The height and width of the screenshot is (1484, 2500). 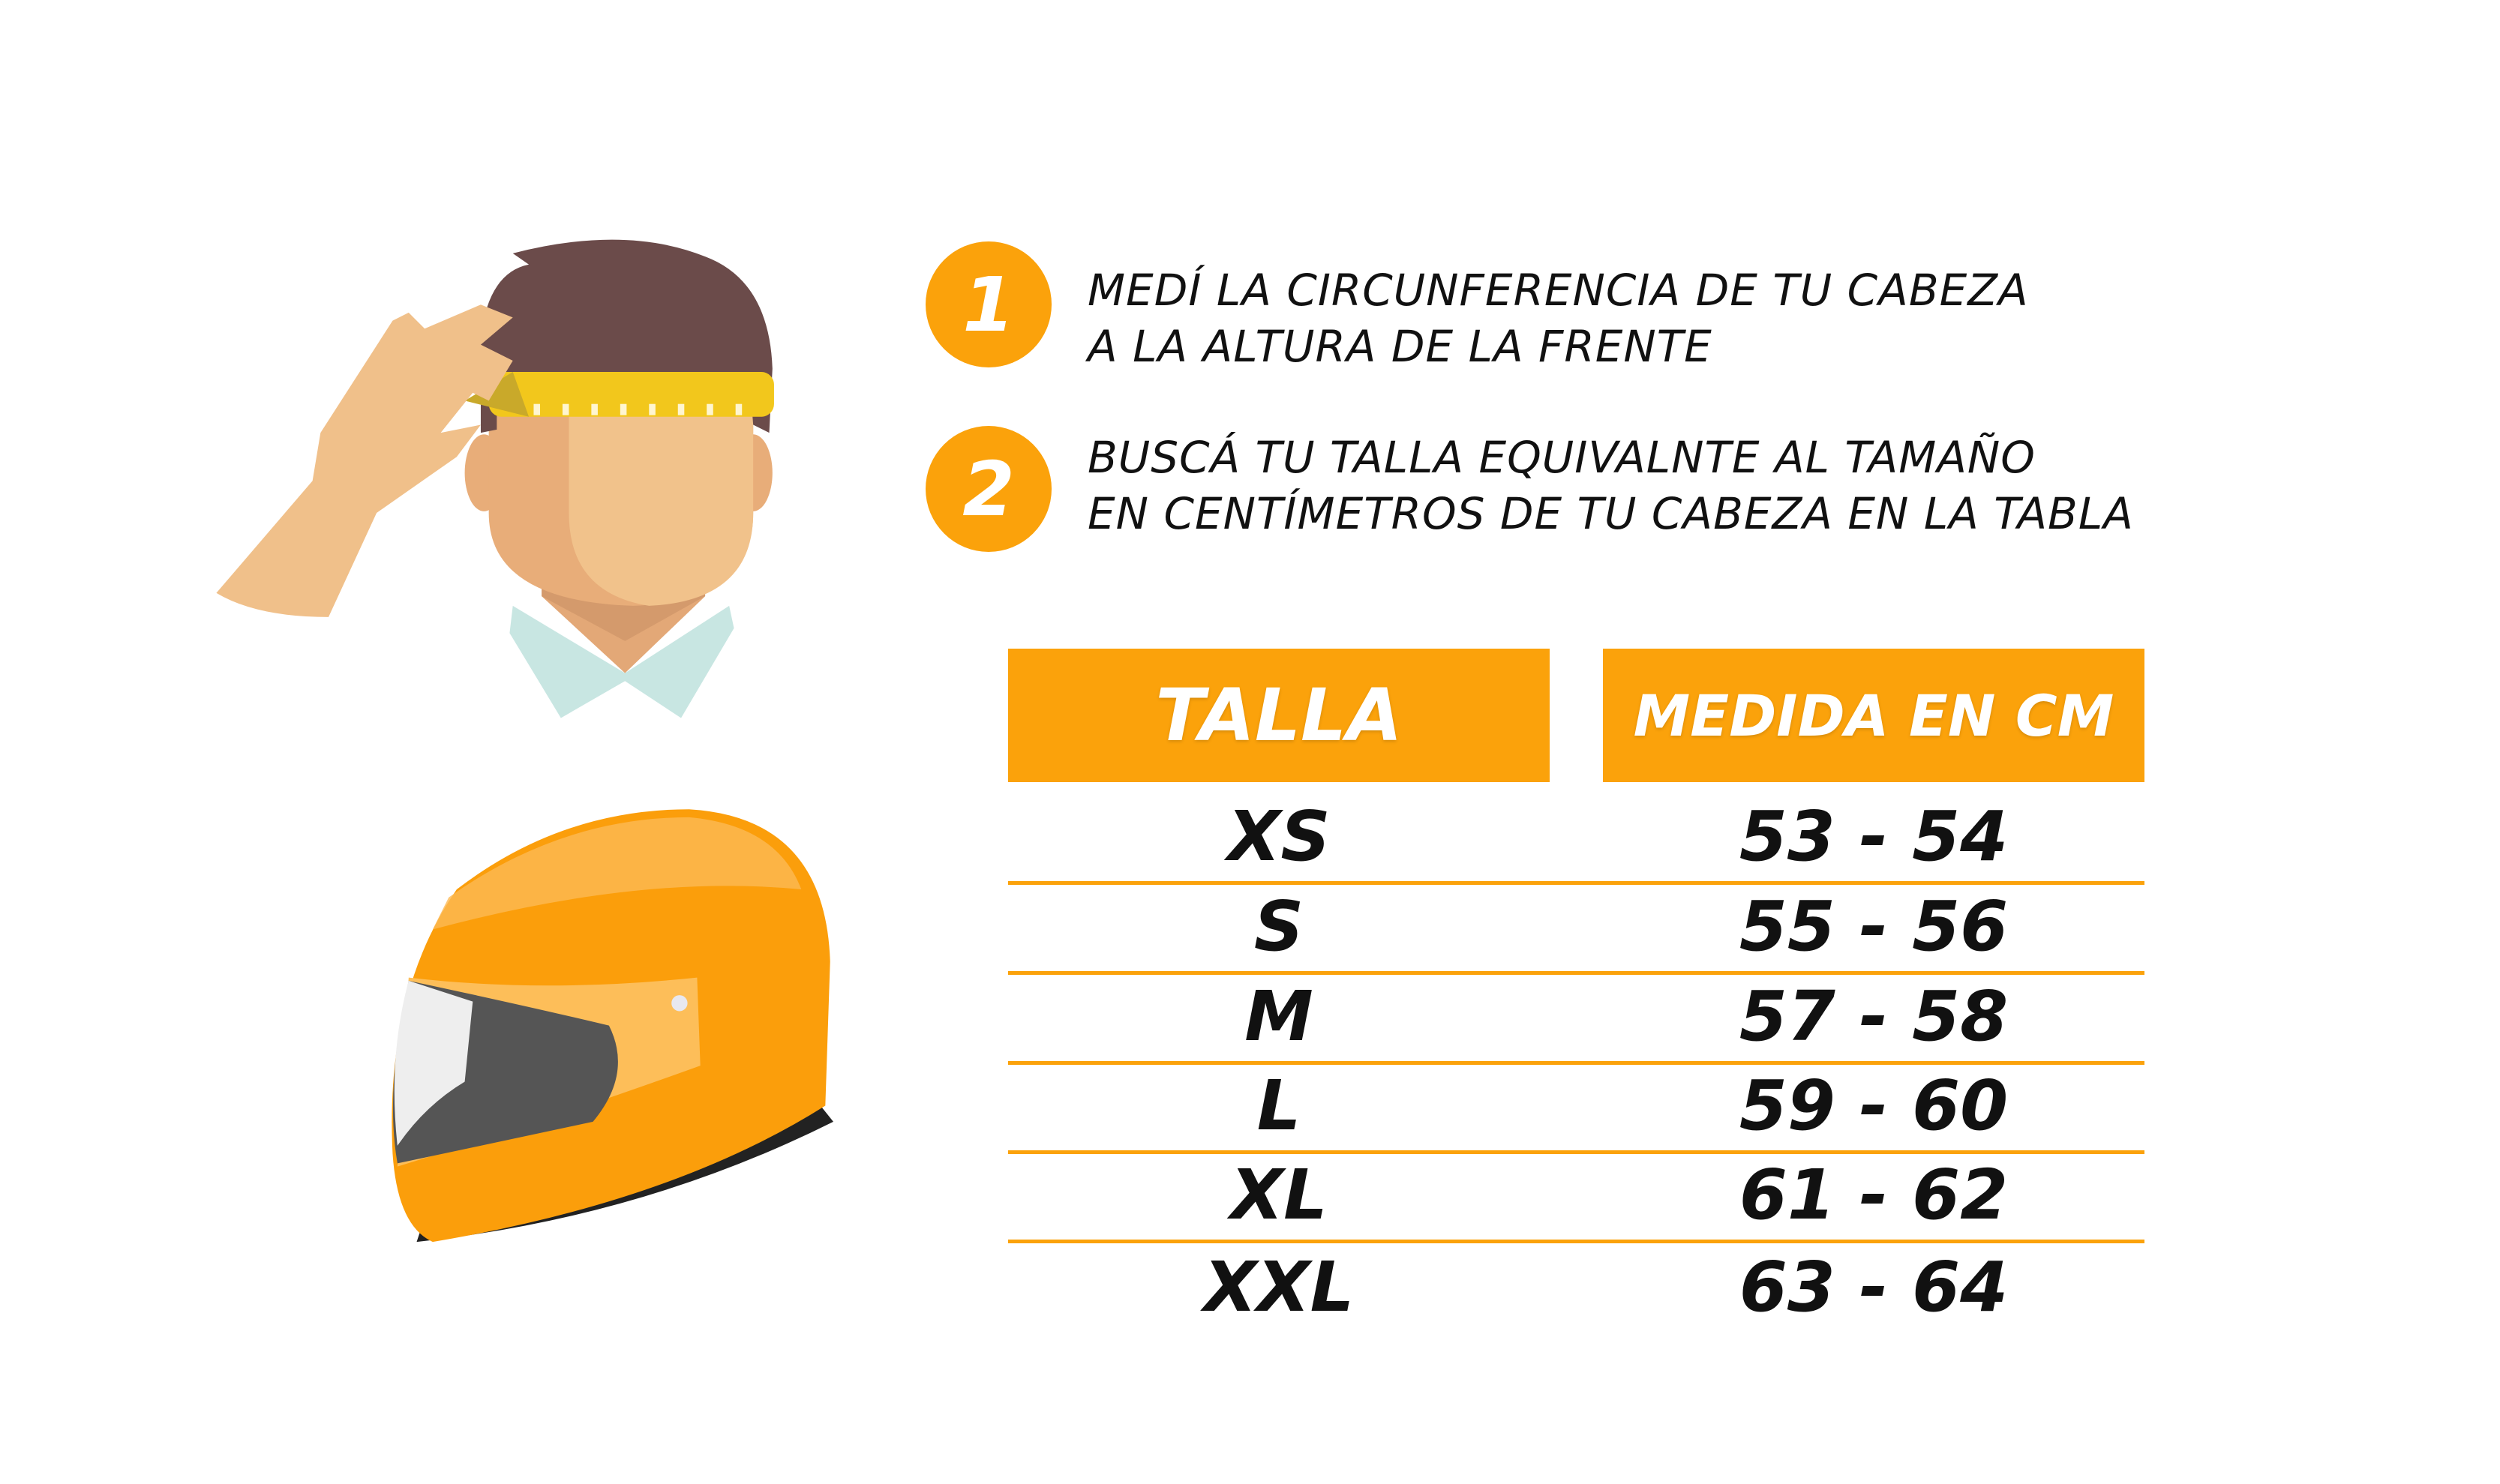 I want to click on size-cell: L, so click(x=1278, y=1105).